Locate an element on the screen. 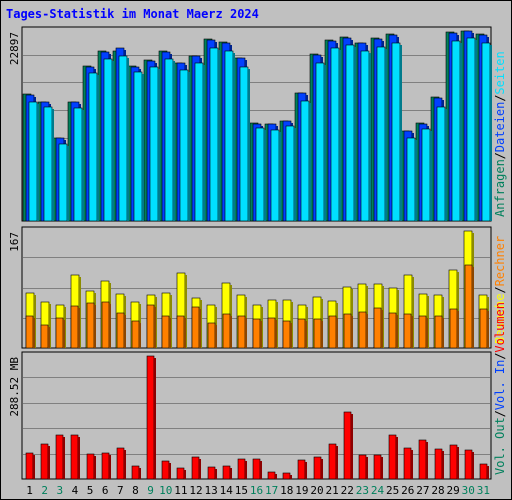  x-tick-label-7: 7 is located at coordinates (120, 490).